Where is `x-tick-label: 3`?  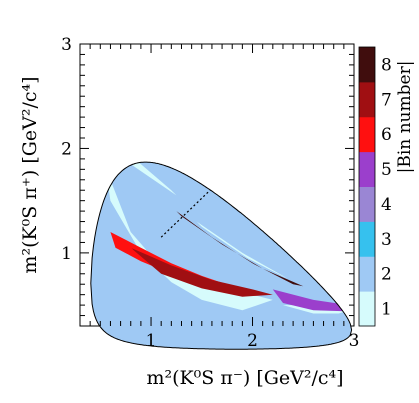 x-tick-label: 3 is located at coordinates (354, 341).